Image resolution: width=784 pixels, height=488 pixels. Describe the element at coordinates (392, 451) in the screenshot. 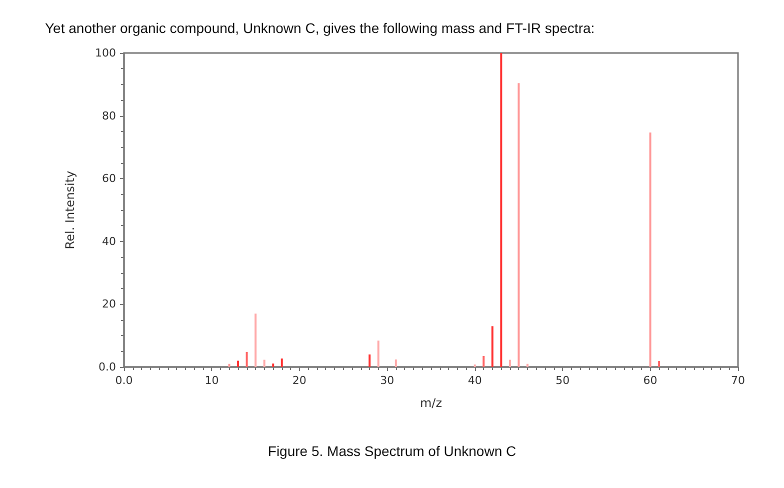

I see `caption: Figure 5. Mass Spectrum of Unknown C` at that location.